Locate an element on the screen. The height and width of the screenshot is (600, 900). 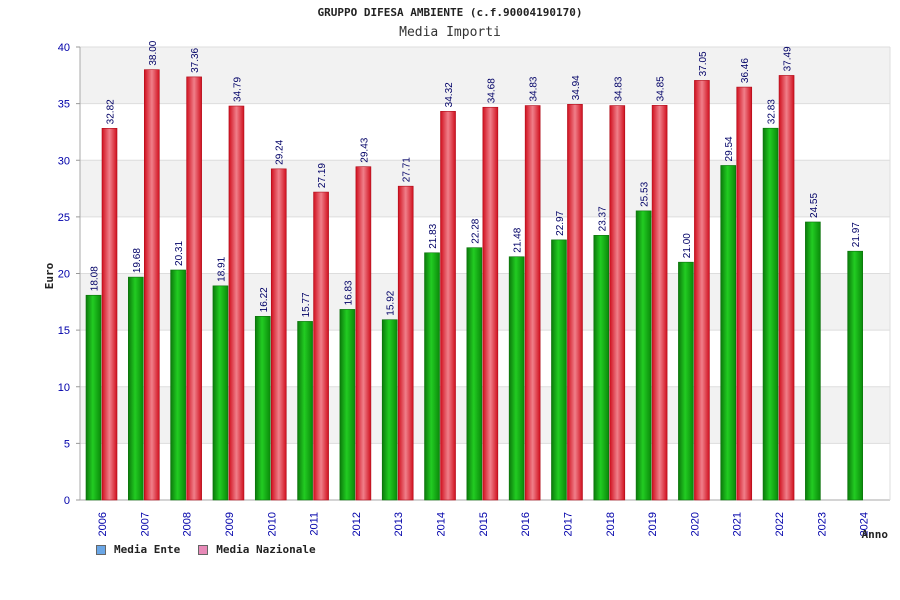
value-label: 18.08 is located at coordinates (95, 278).